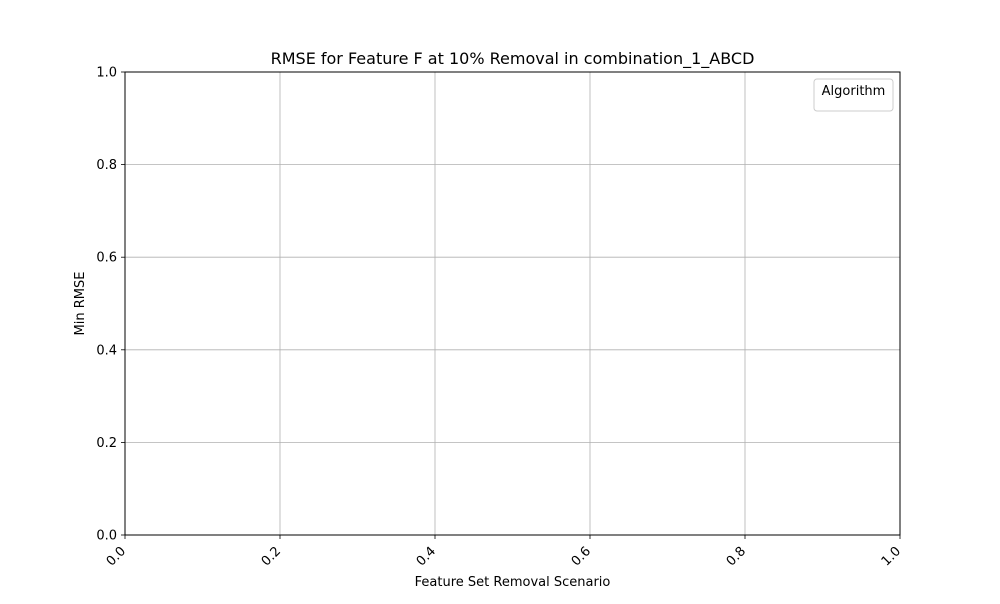 This screenshot has height=604, width=1000. I want to click on legend-box, so click(853, 95).